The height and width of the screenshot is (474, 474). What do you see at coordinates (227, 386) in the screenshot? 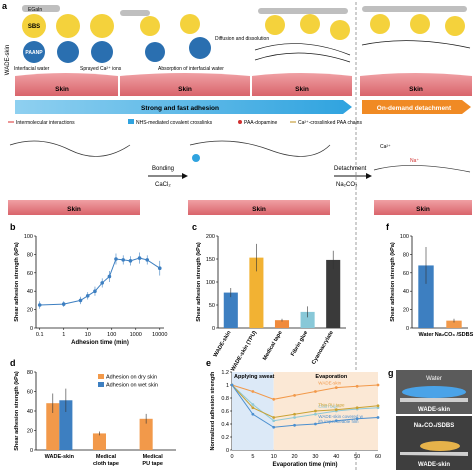
I see `y-tick-label: 1` at bounding box center [227, 386].